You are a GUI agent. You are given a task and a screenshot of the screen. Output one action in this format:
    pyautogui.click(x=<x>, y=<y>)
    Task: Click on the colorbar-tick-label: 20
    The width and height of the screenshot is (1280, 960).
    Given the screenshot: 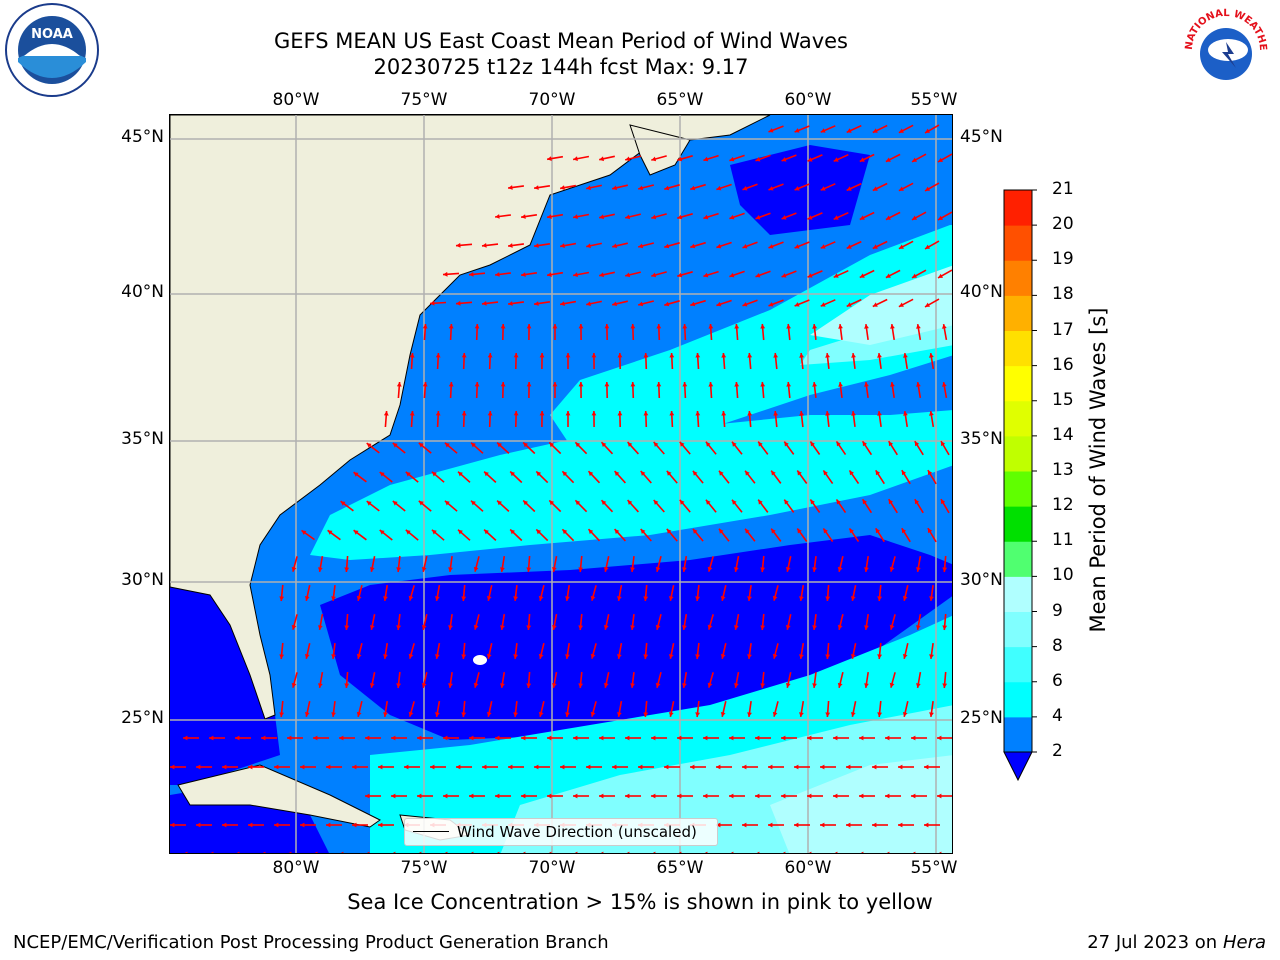 What is the action you would take?
    pyautogui.click(x=1063, y=224)
    